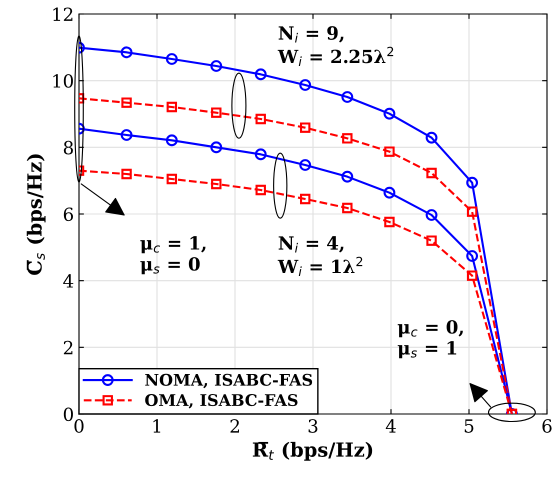  I want to click on y-tick-label: 12, so click(62, 14).